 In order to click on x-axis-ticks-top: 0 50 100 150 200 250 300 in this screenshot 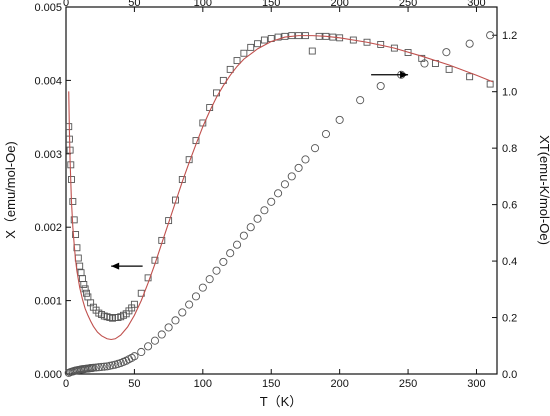, I will do `click(274, 6)`.